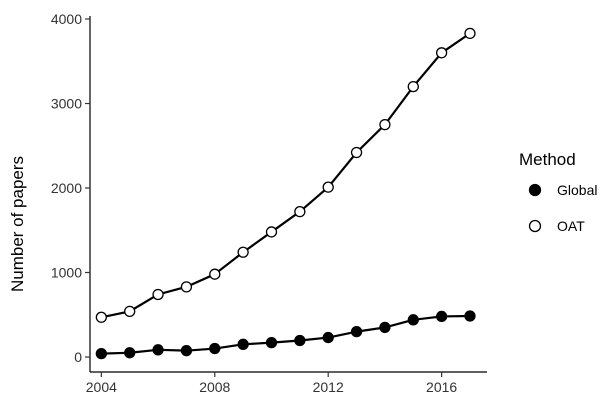 This screenshot has width=607, height=395. What do you see at coordinates (441, 387) in the screenshot?
I see `x-tick-label: 2016` at bounding box center [441, 387].